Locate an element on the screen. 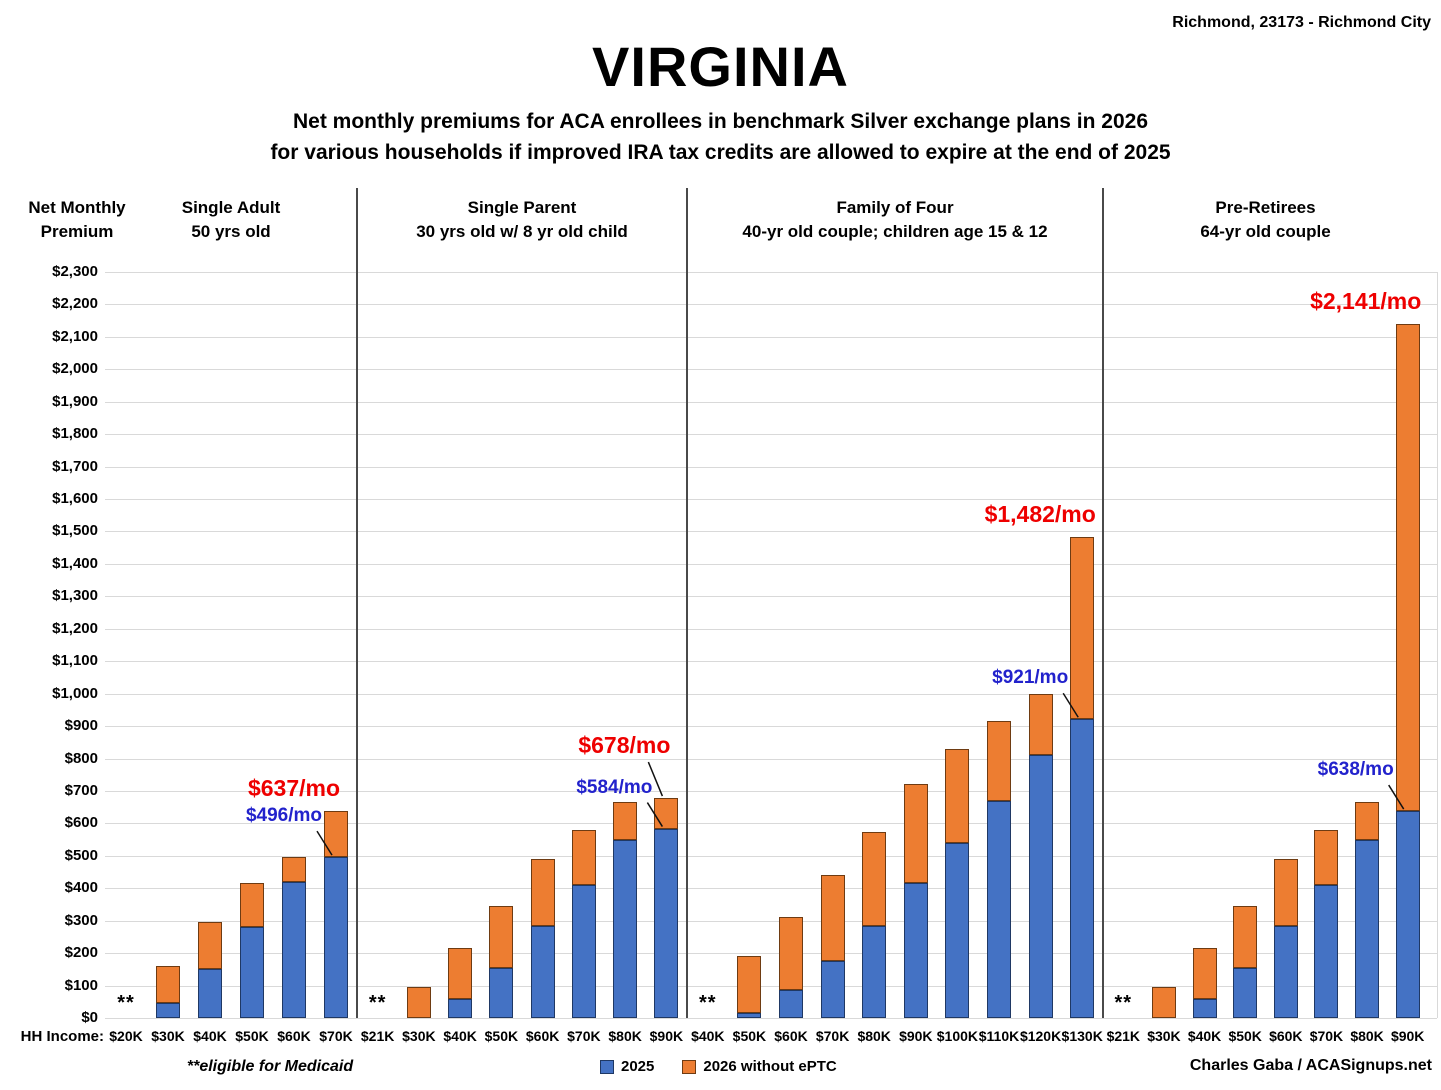 Image resolution: width=1441 pixels, height=1090 pixels. y-tick-label: $800 is located at coordinates (81, 758).